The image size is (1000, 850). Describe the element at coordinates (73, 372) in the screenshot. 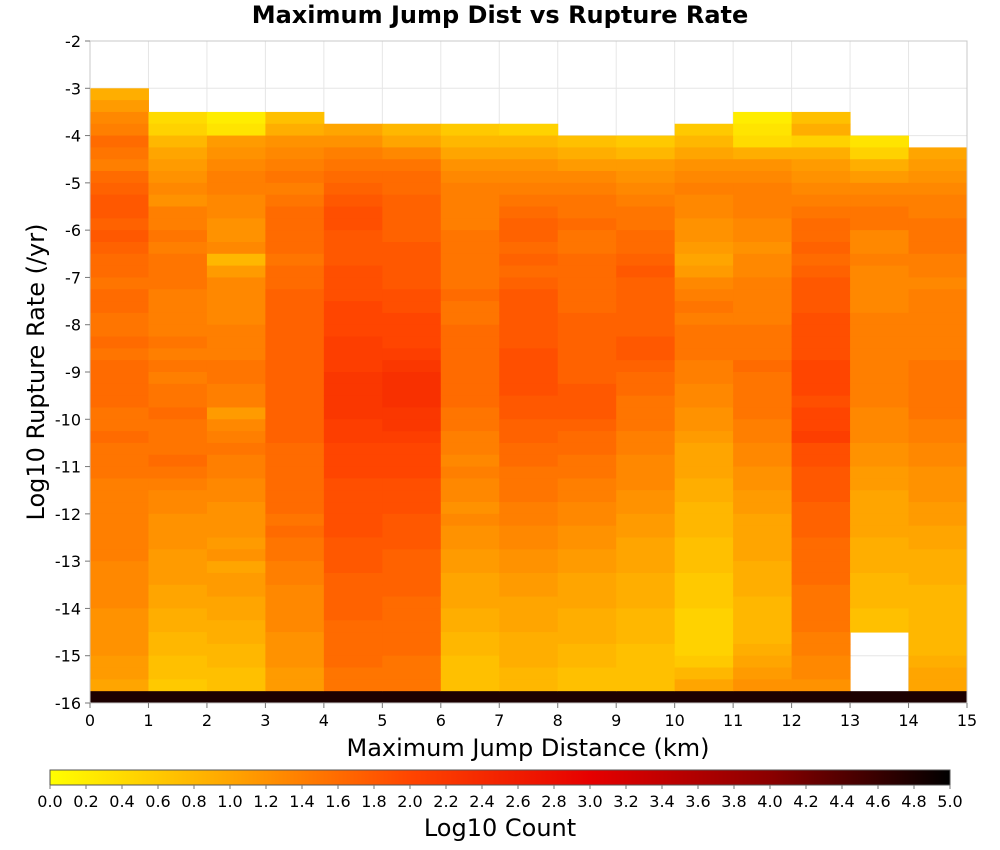

I see `y-tick-label: -9` at that location.